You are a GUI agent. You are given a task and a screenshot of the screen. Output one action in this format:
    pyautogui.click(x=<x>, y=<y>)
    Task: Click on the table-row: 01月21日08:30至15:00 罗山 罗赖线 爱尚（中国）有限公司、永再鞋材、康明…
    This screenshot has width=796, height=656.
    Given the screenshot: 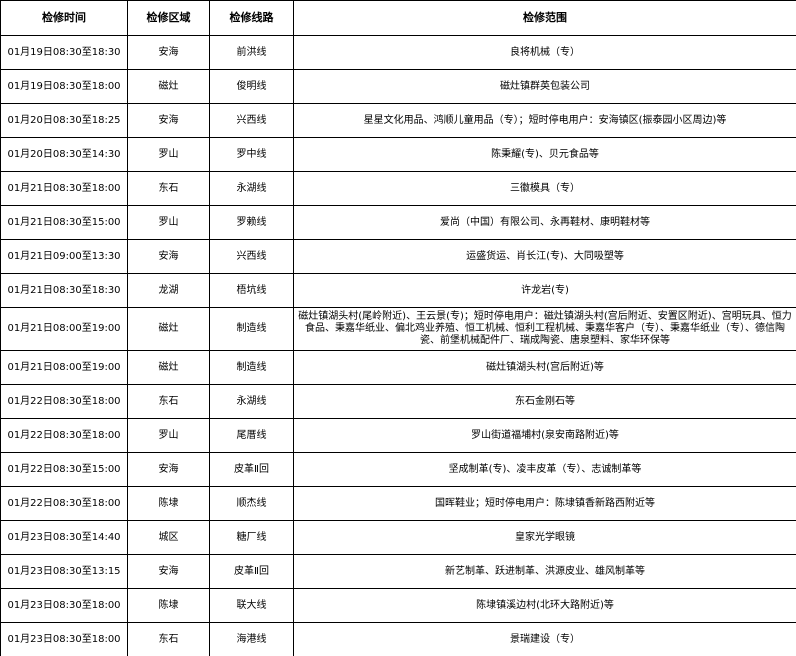 What is the action you would take?
    pyautogui.click(x=398, y=222)
    